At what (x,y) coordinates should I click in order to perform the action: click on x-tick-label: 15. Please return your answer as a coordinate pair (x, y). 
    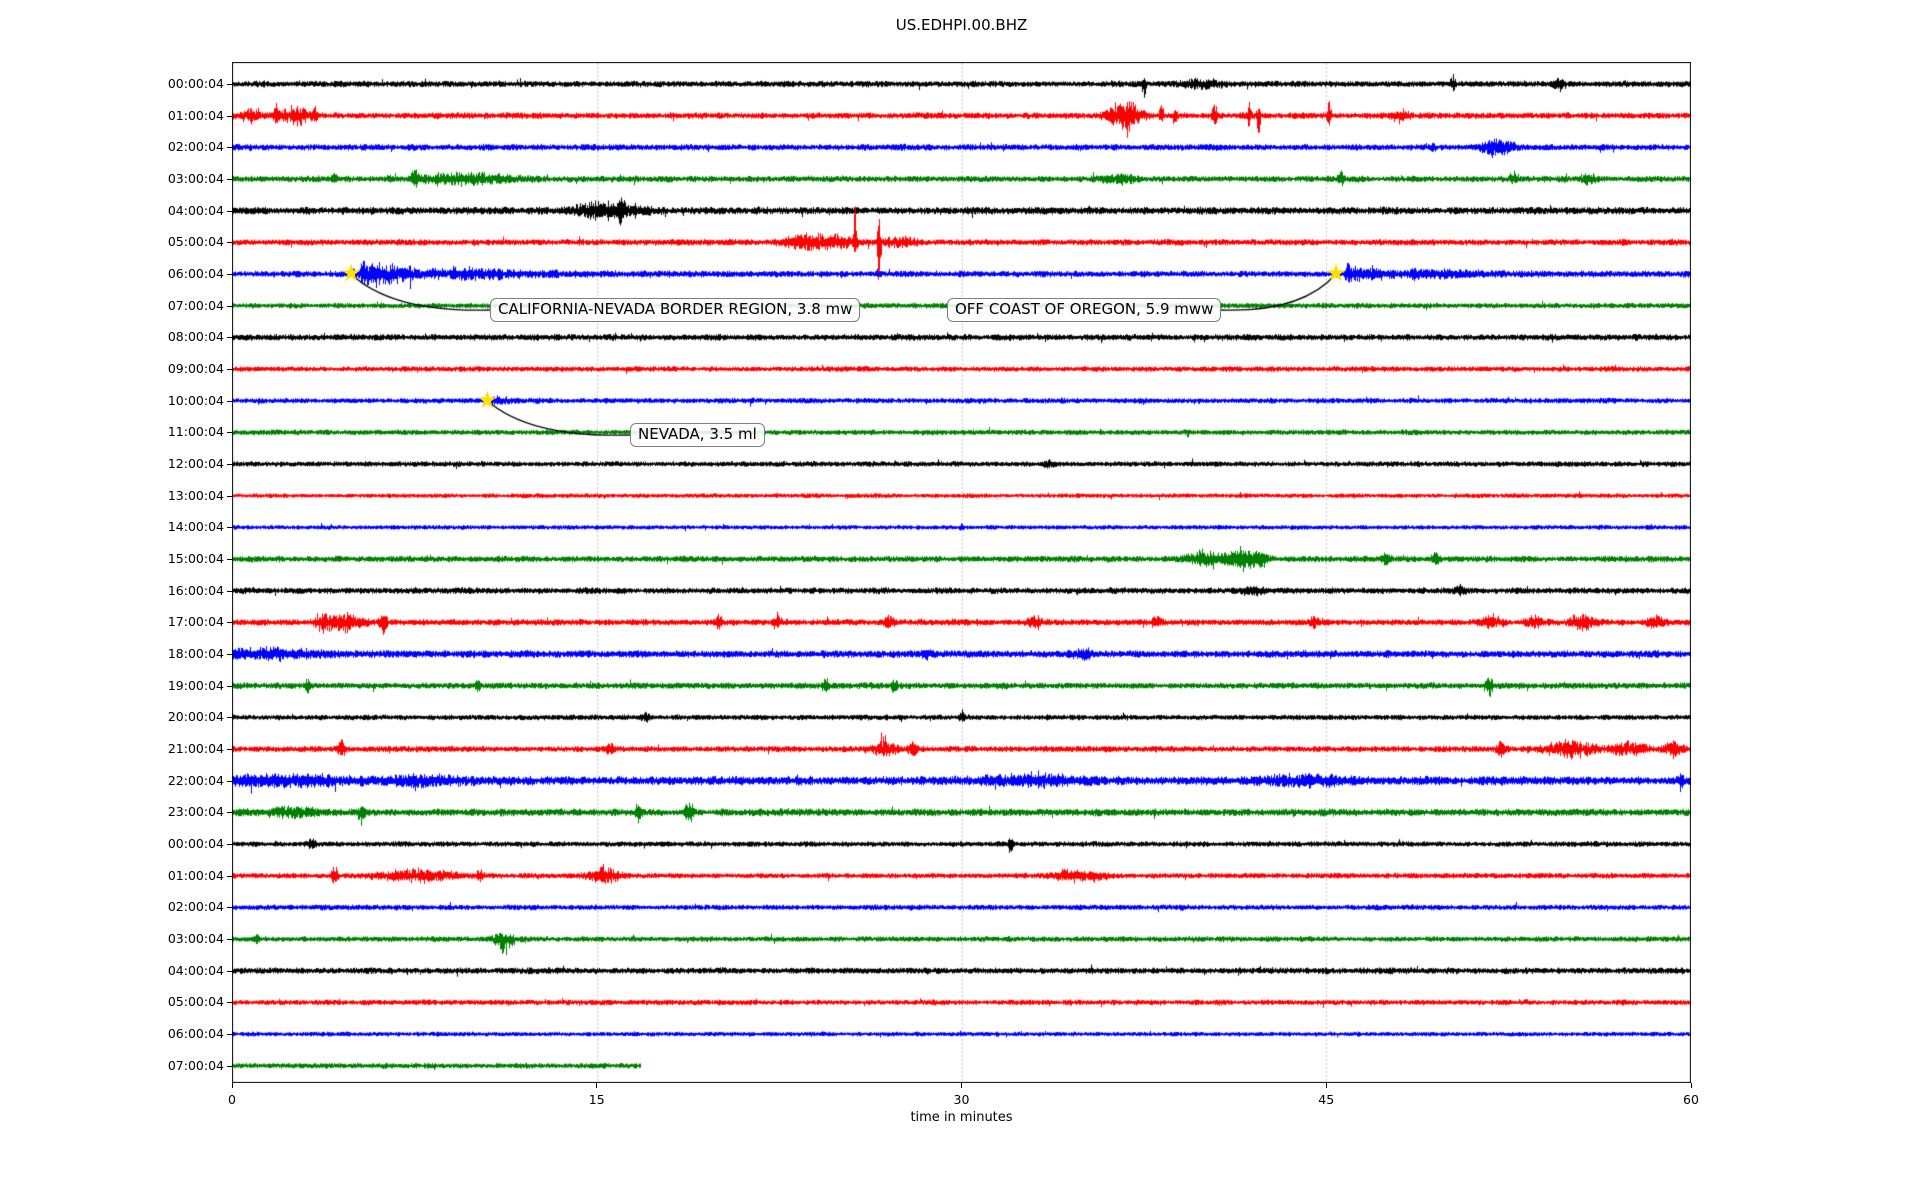
    Looking at the image, I should click on (596, 1099).